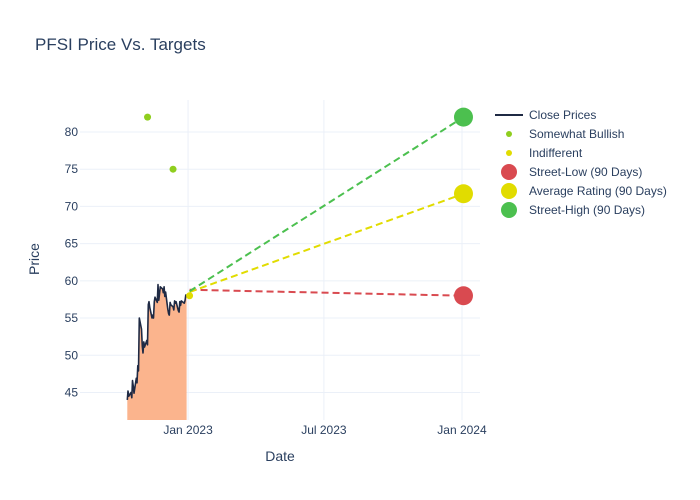 The image size is (700, 500). Describe the element at coordinates (72, 392) in the screenshot. I see `y-tick-label: 45` at that location.